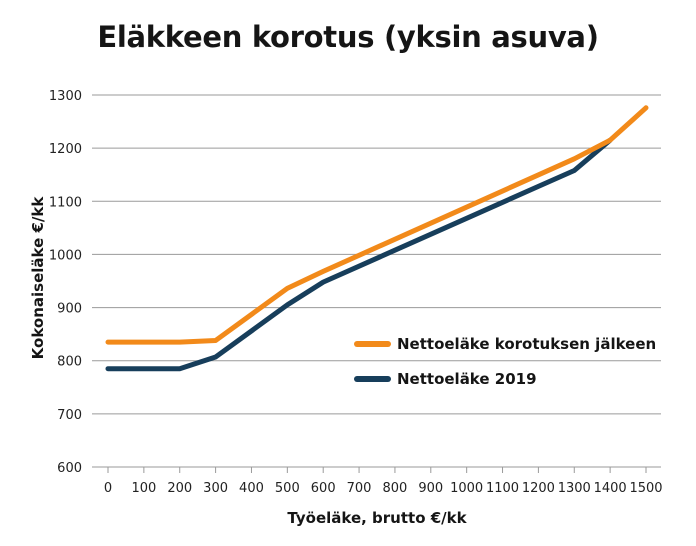 Image resolution: width=696 pixels, height=546 pixels. What do you see at coordinates (69, 415) in the screenshot?
I see `y-tick-label: 700` at bounding box center [69, 415].